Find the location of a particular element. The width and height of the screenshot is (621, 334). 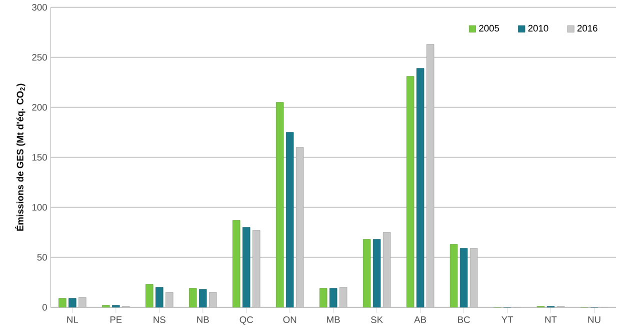

x-tick-label: BC is located at coordinates (464, 319).